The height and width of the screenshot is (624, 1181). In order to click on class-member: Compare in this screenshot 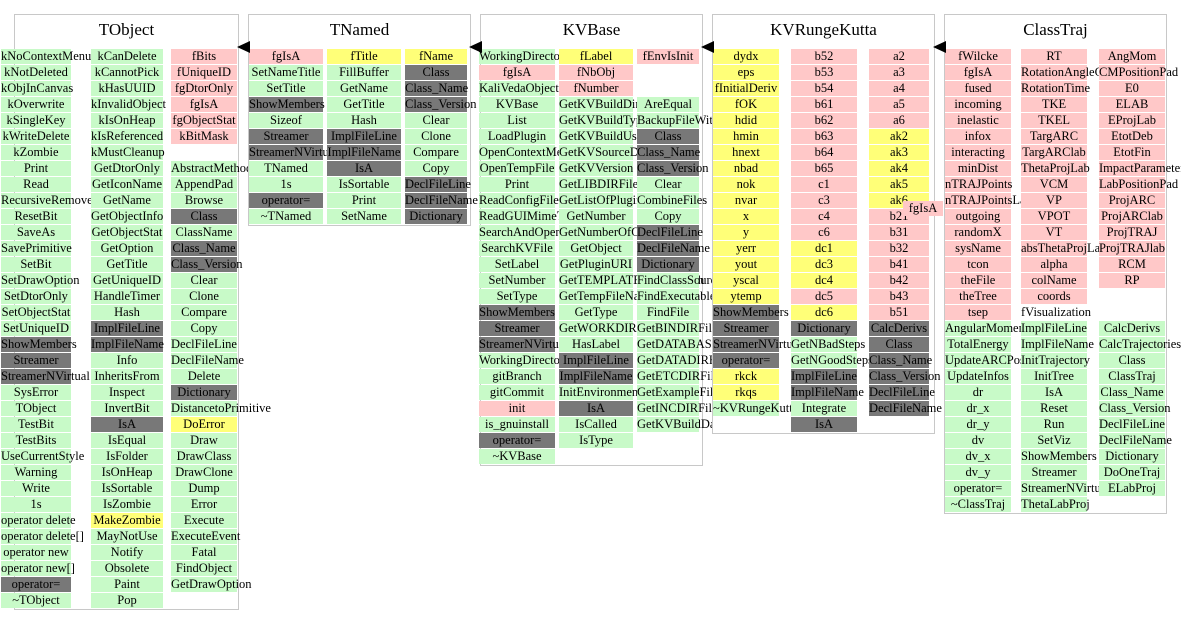, I will do `click(204, 312)`.